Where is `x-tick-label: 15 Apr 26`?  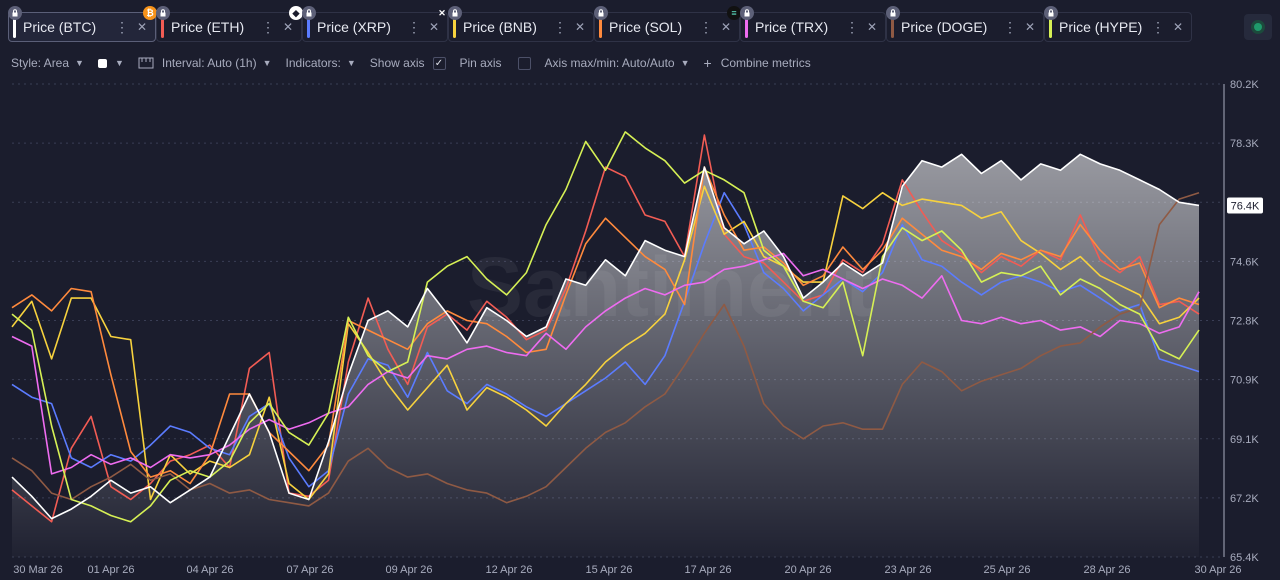
x-tick-label: 15 Apr 26 is located at coordinates (608, 570).